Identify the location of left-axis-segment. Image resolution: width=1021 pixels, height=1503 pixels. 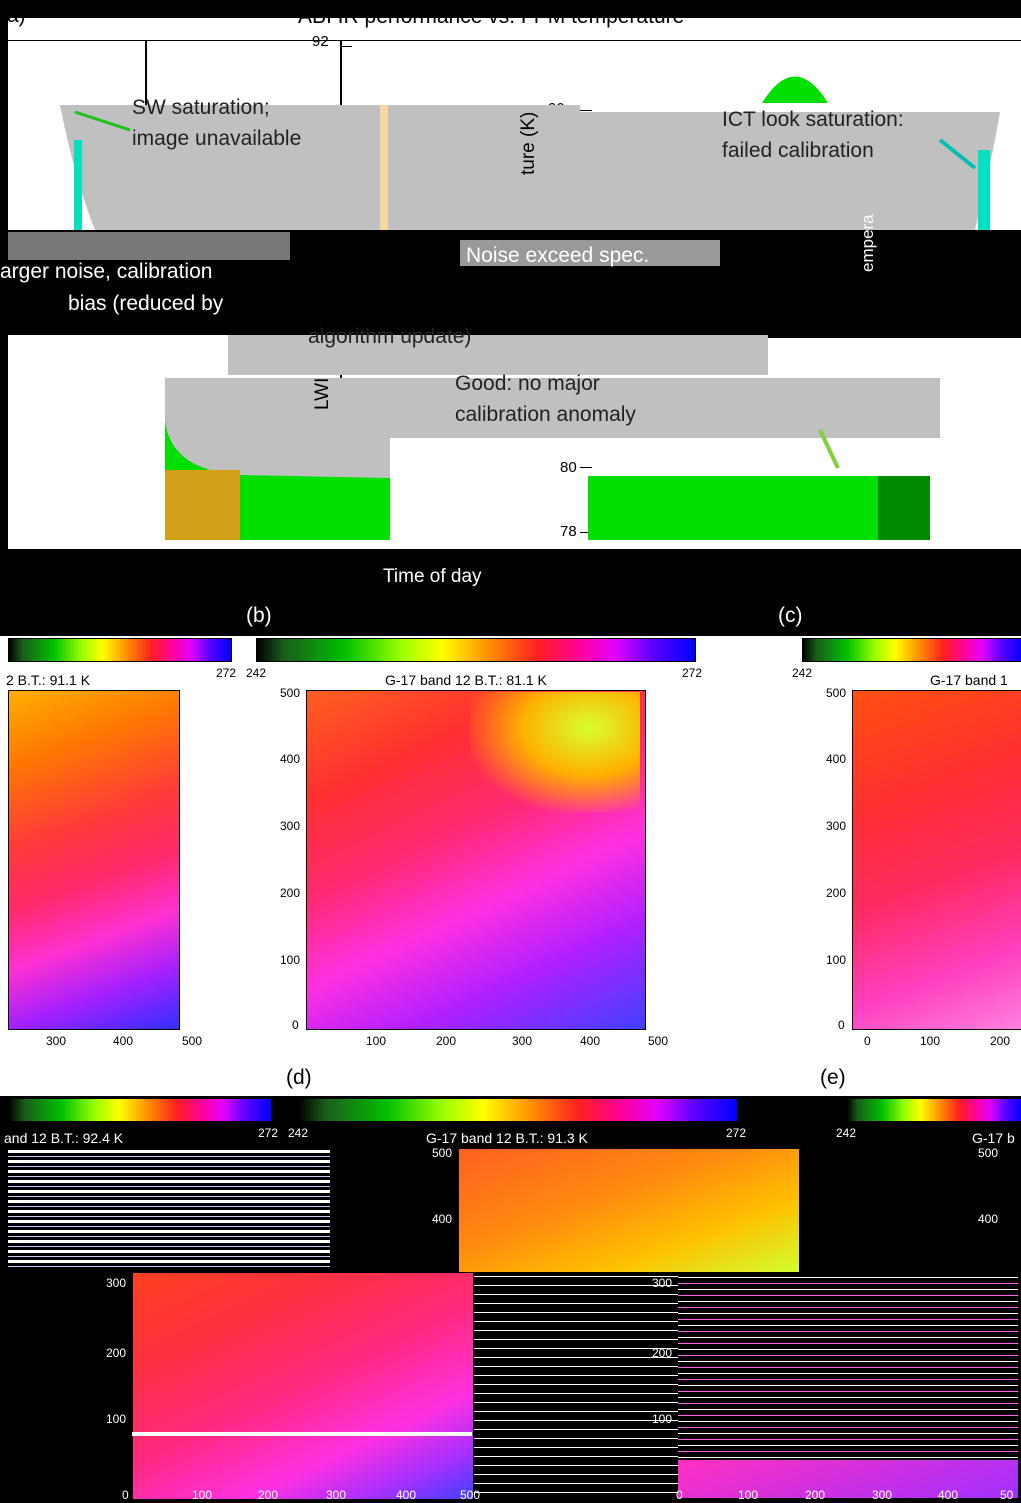
(146, 75).